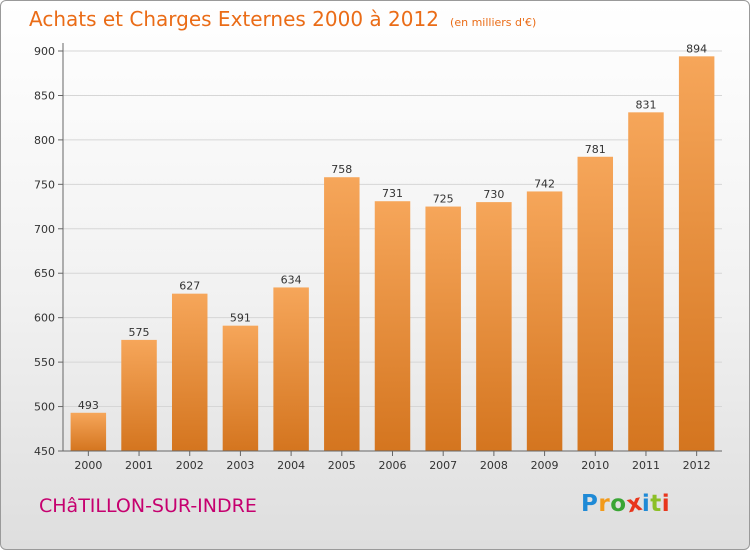  What do you see at coordinates (604, 504) in the screenshot?
I see `logo-letter: r` at bounding box center [604, 504].